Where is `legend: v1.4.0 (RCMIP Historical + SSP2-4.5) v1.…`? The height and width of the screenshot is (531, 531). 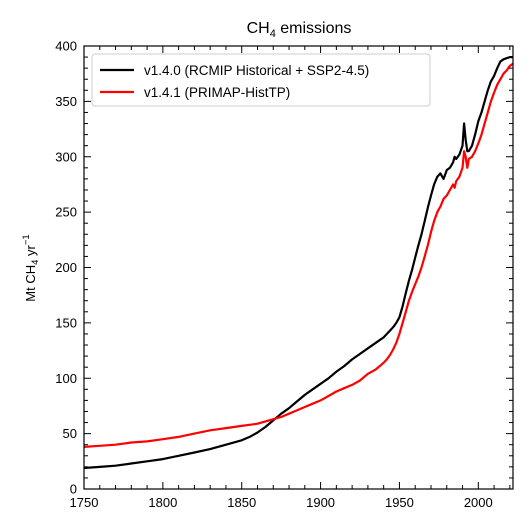
legend: v1.4.0 (RCMIP Historical + SSP2-4.5) v1.… is located at coordinates (261, 80).